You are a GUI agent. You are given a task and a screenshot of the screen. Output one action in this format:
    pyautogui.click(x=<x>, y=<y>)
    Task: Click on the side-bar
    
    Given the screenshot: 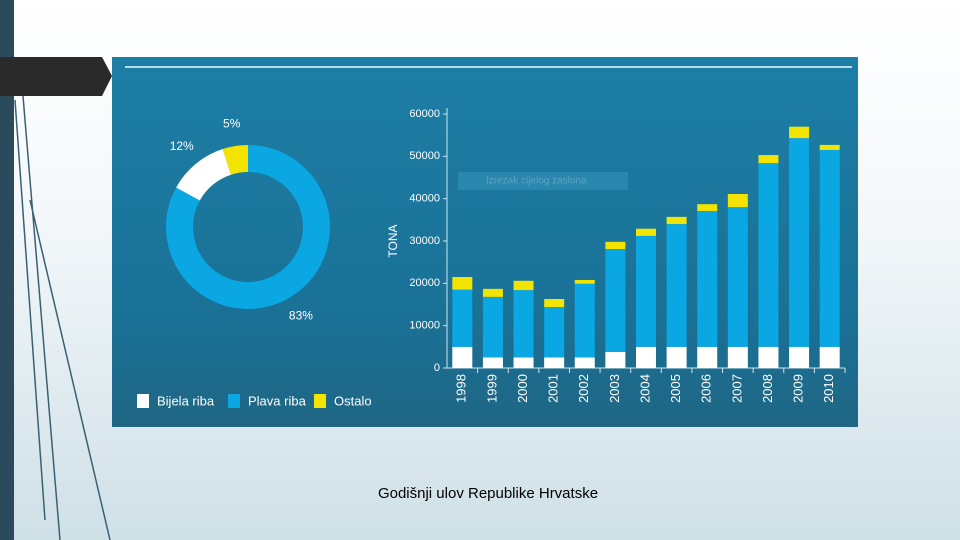 What is the action you would take?
    pyautogui.click(x=7, y=270)
    